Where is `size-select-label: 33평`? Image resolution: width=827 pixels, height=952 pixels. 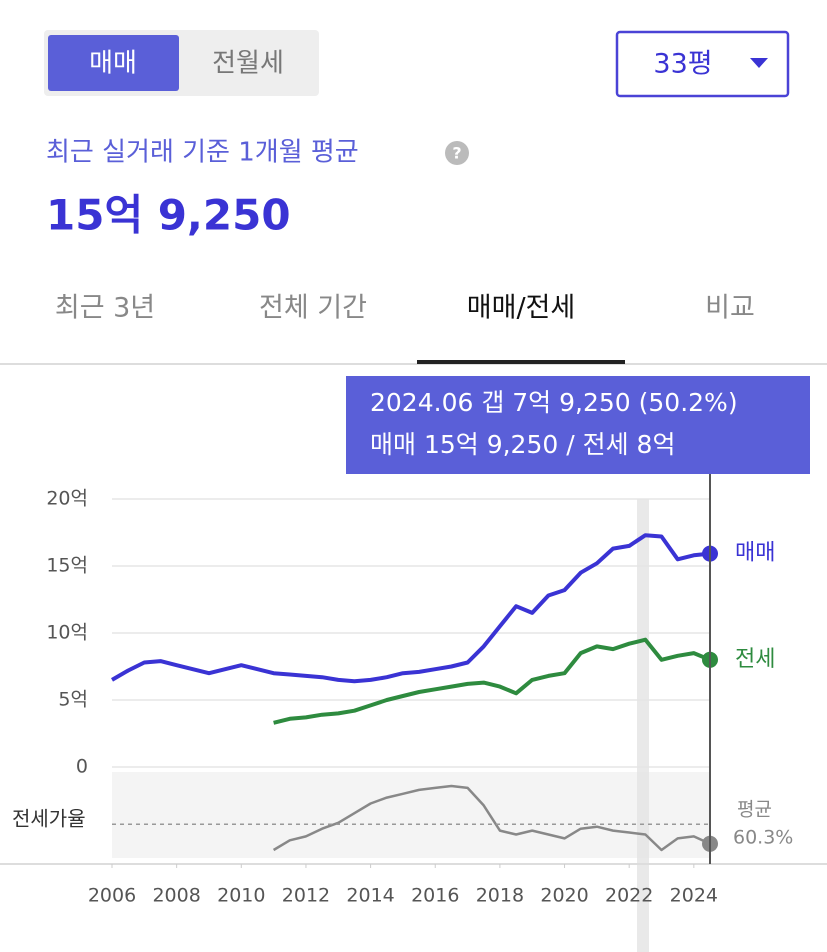 size-select-label: 33평 is located at coordinates (682, 64).